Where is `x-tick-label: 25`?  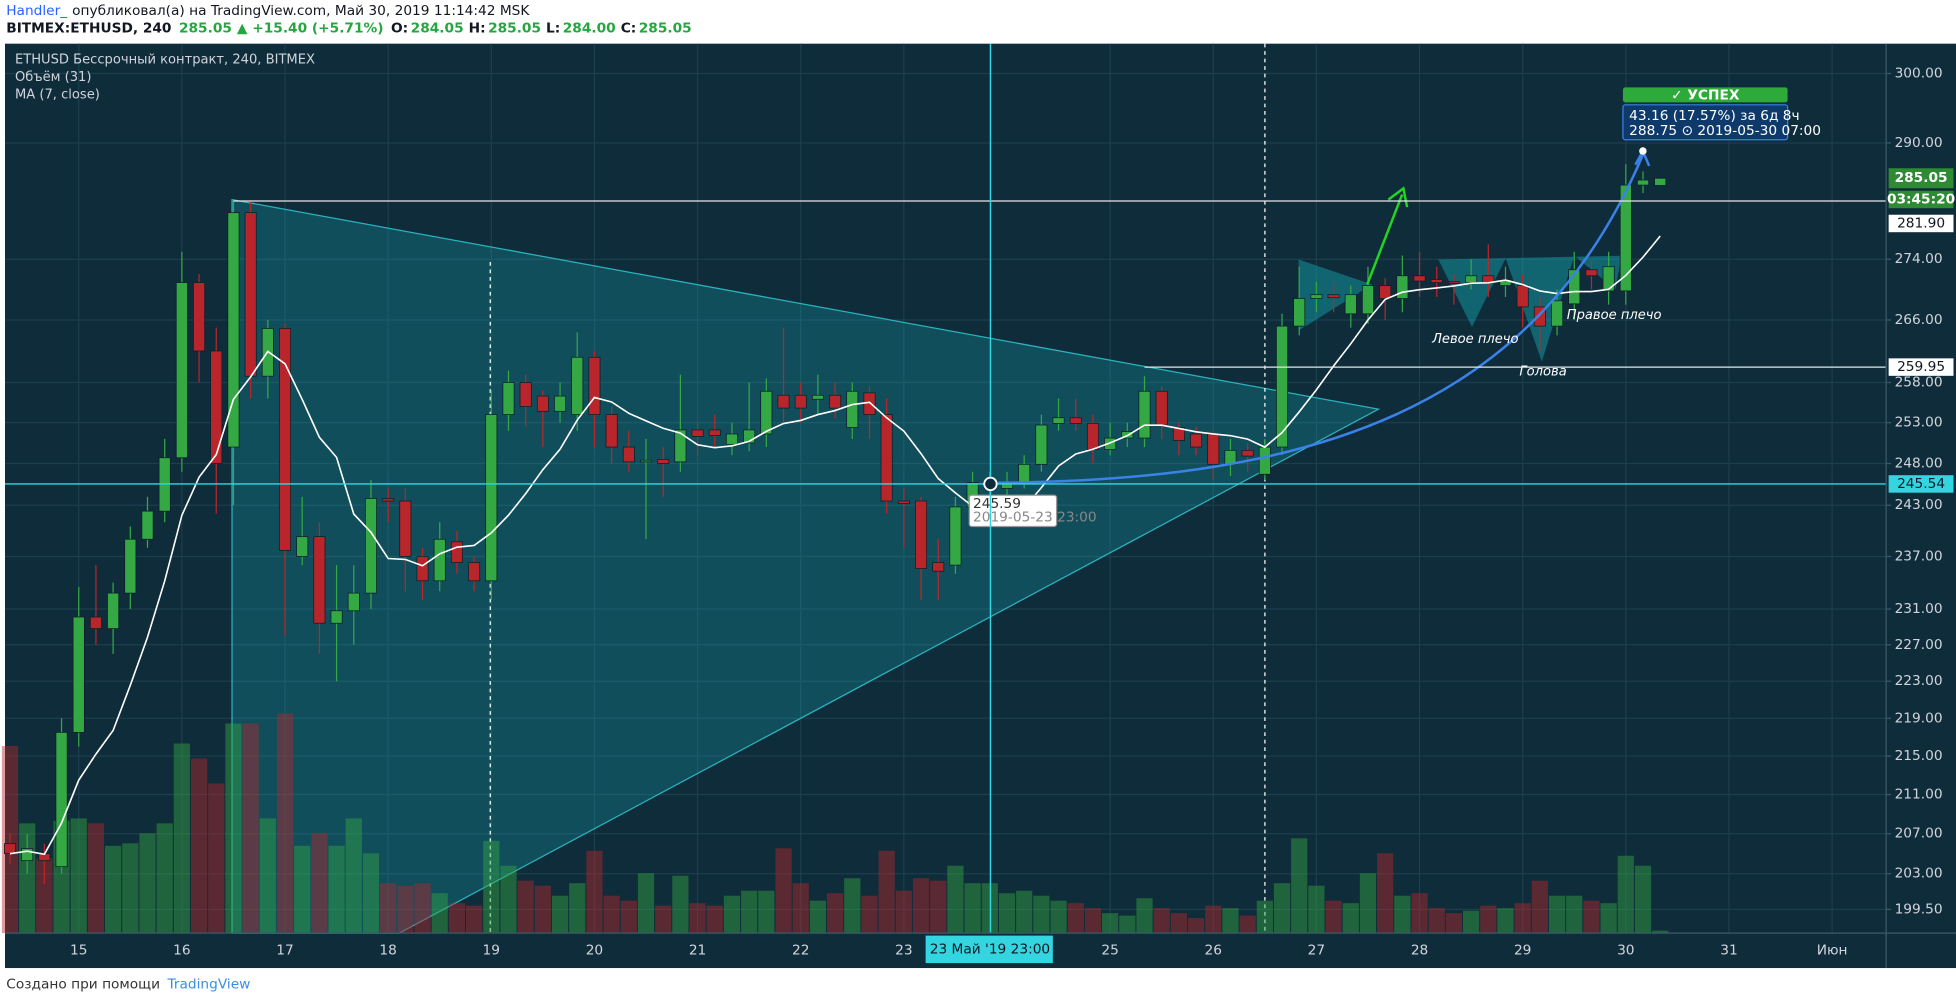
x-tick-label: 25 is located at coordinates (1109, 951).